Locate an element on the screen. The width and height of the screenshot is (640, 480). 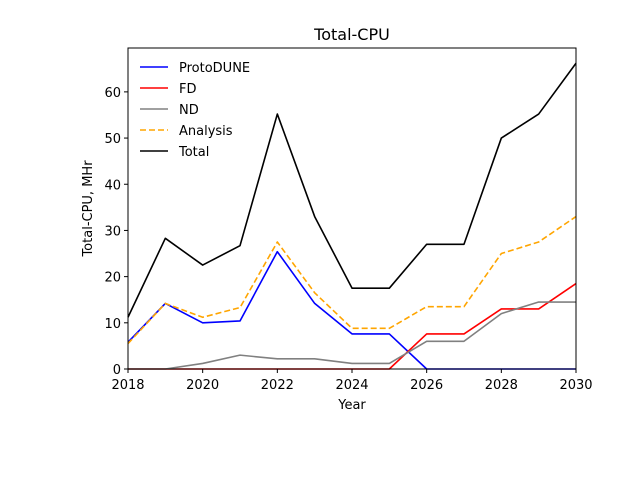
y-tick-label: 50 is located at coordinates (112, 139).